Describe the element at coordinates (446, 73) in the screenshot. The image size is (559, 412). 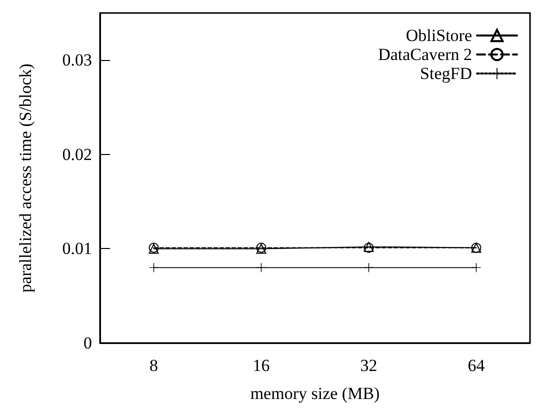
I see `legend-label: StegFD` at that location.